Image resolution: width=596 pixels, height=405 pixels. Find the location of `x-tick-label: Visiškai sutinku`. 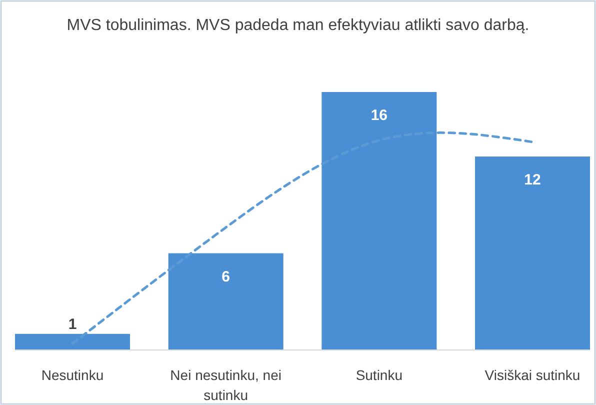

x-tick-label: Visiškai sutinku is located at coordinates (532, 375).